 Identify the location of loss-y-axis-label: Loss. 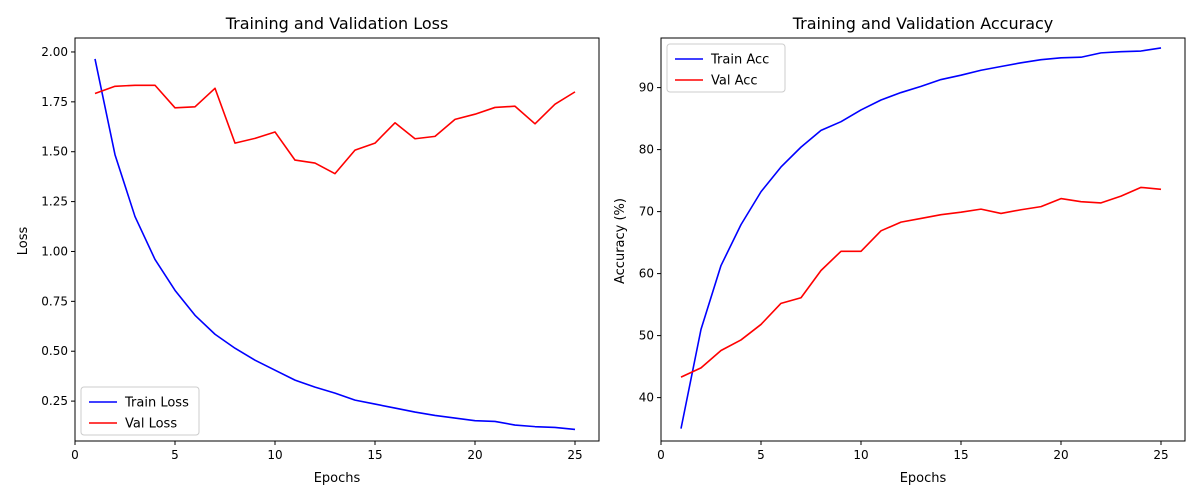
(23, 241).